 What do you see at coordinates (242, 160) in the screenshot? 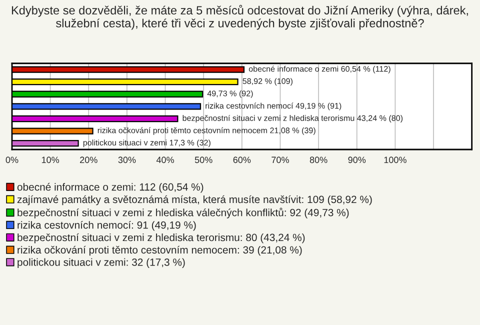
I see `x-tick-label: 60%` at bounding box center [242, 160].